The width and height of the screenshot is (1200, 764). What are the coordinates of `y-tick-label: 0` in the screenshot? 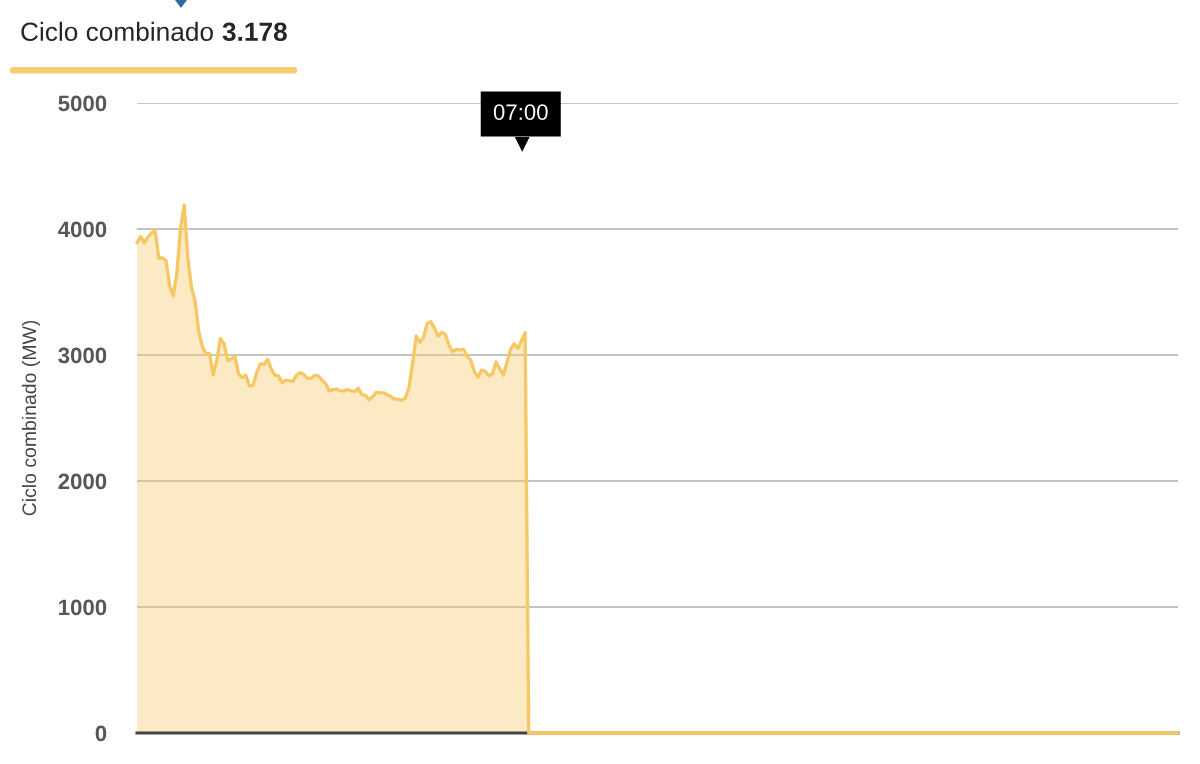 It's located at (101, 733).